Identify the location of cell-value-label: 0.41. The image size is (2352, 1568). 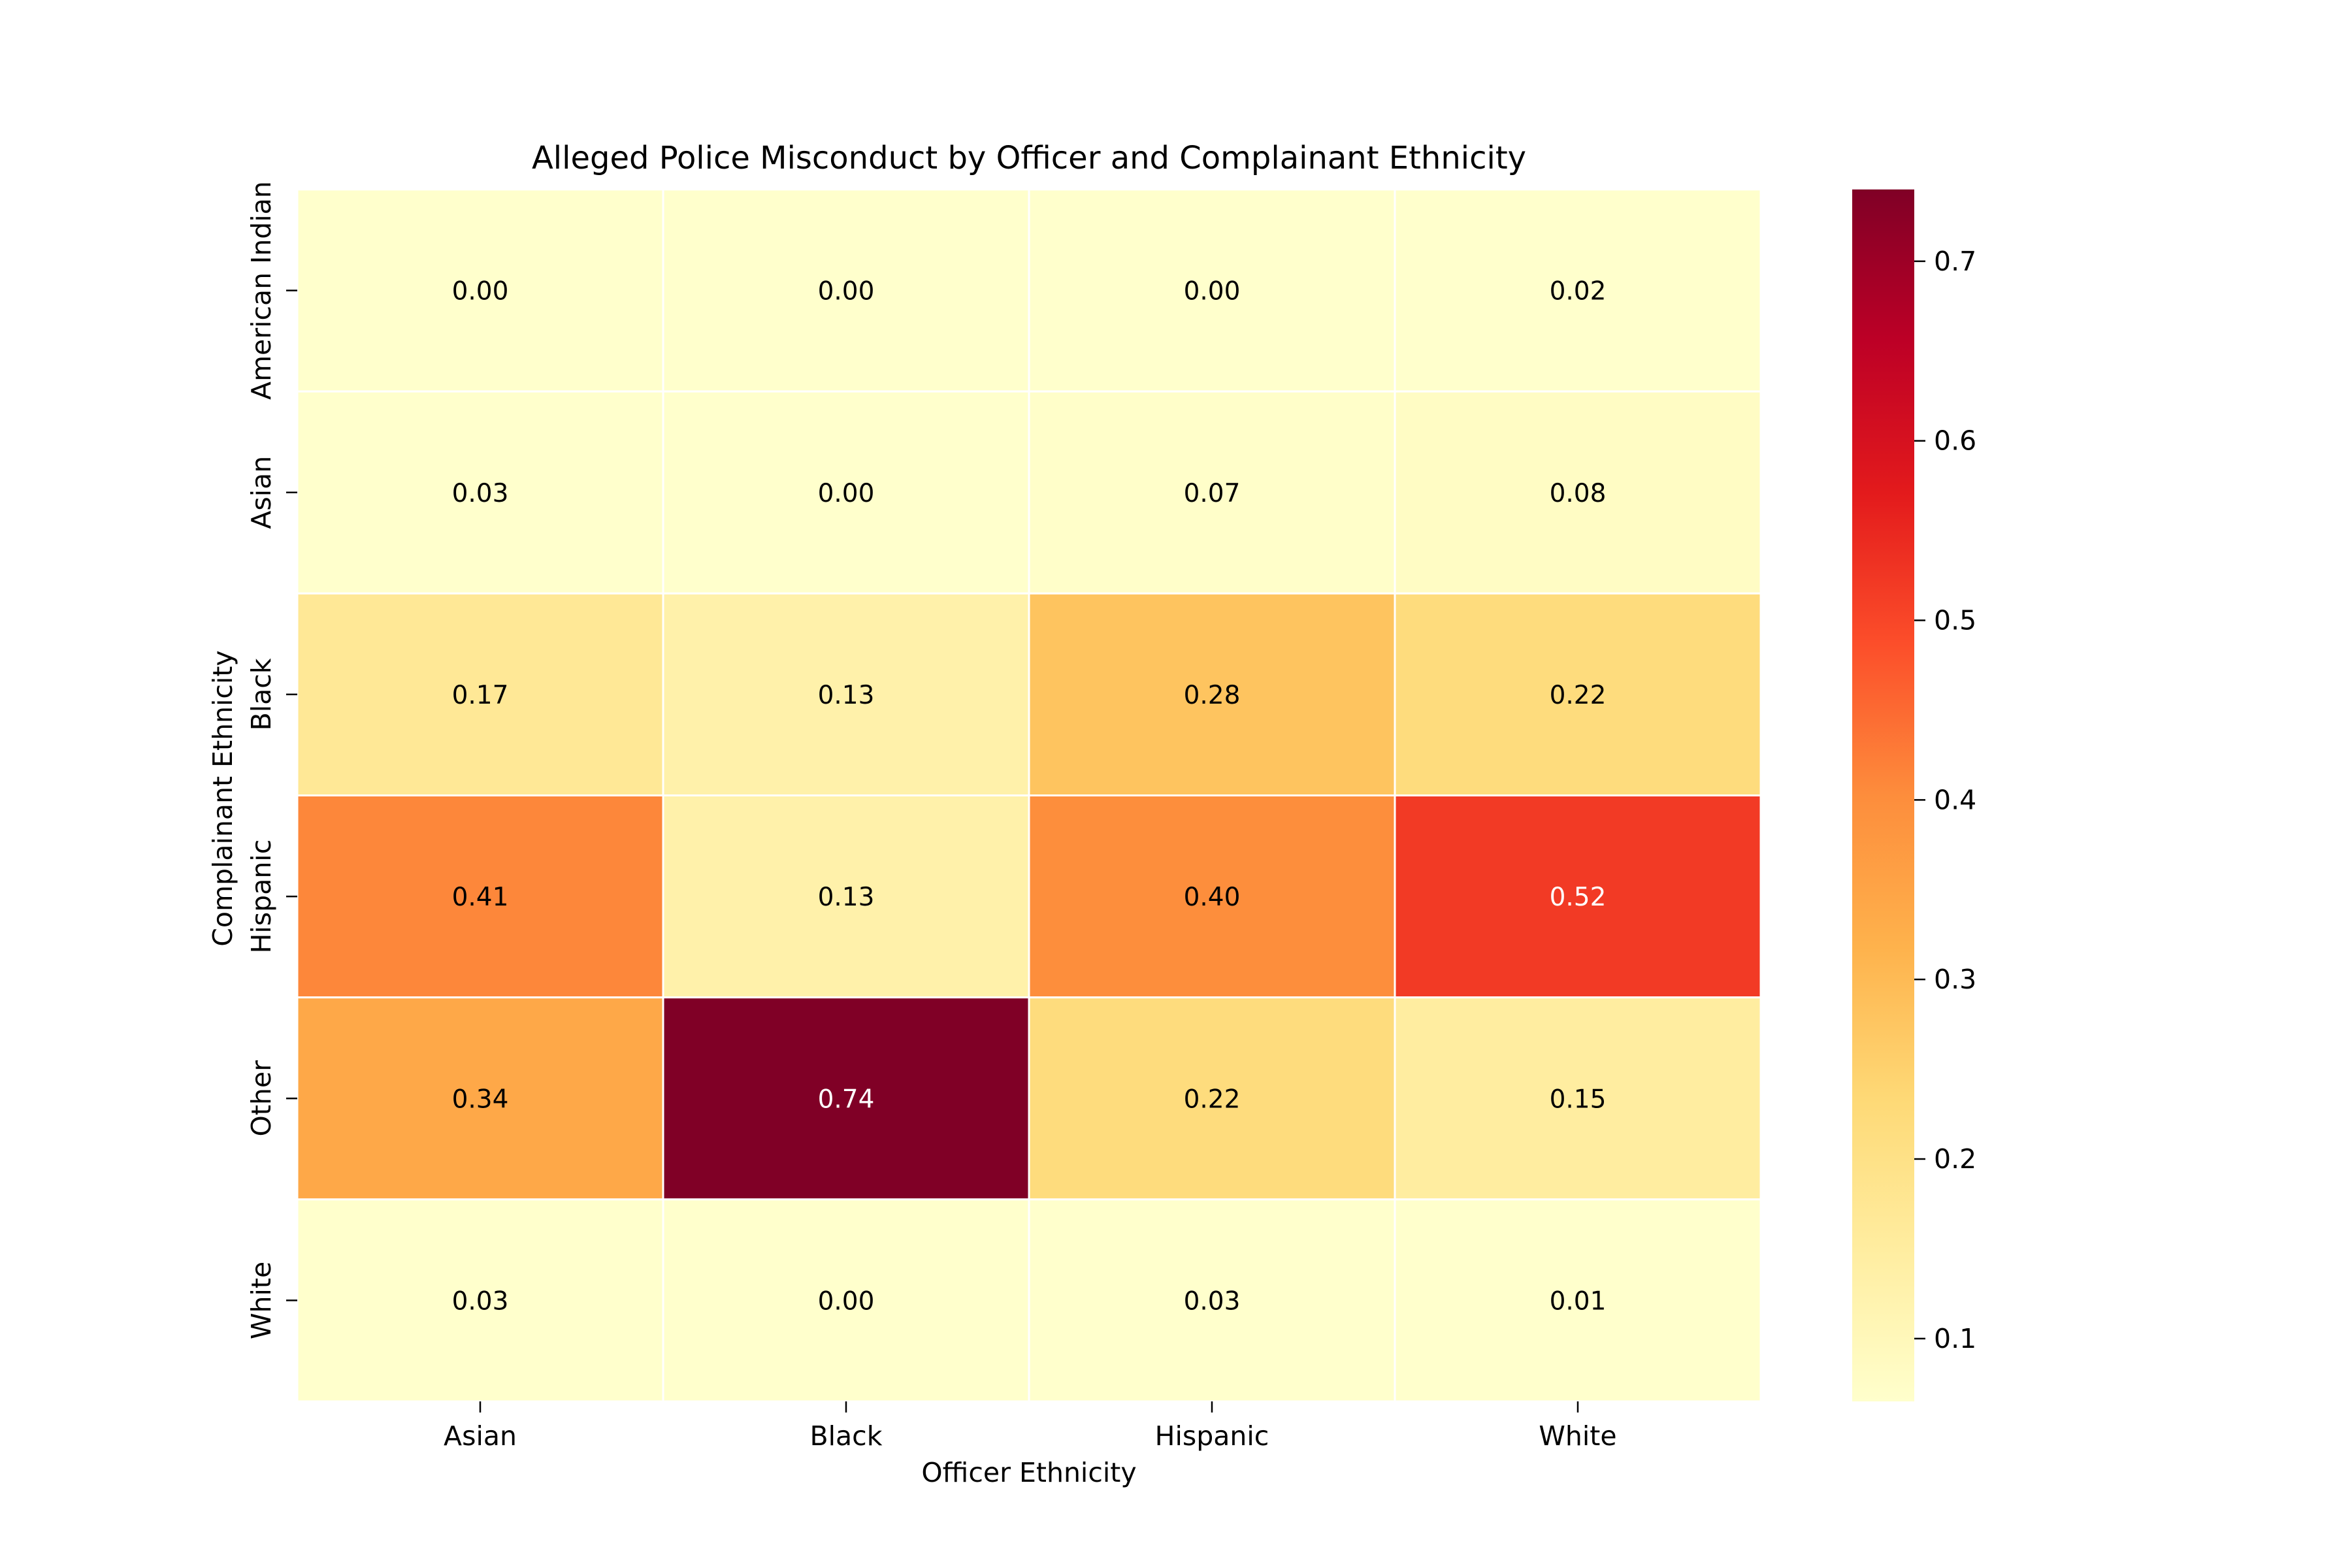
(480, 897).